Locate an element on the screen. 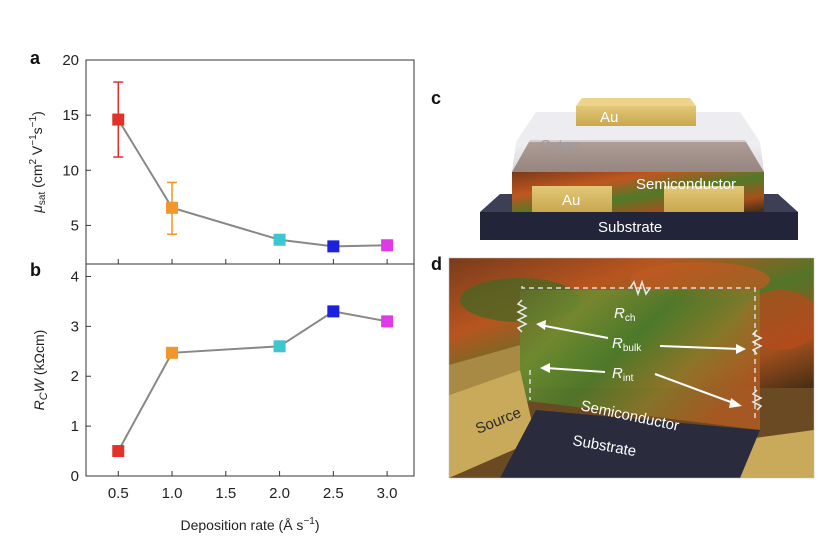 The width and height of the screenshot is (836, 551). panel-letter-c: c is located at coordinates (436, 98).